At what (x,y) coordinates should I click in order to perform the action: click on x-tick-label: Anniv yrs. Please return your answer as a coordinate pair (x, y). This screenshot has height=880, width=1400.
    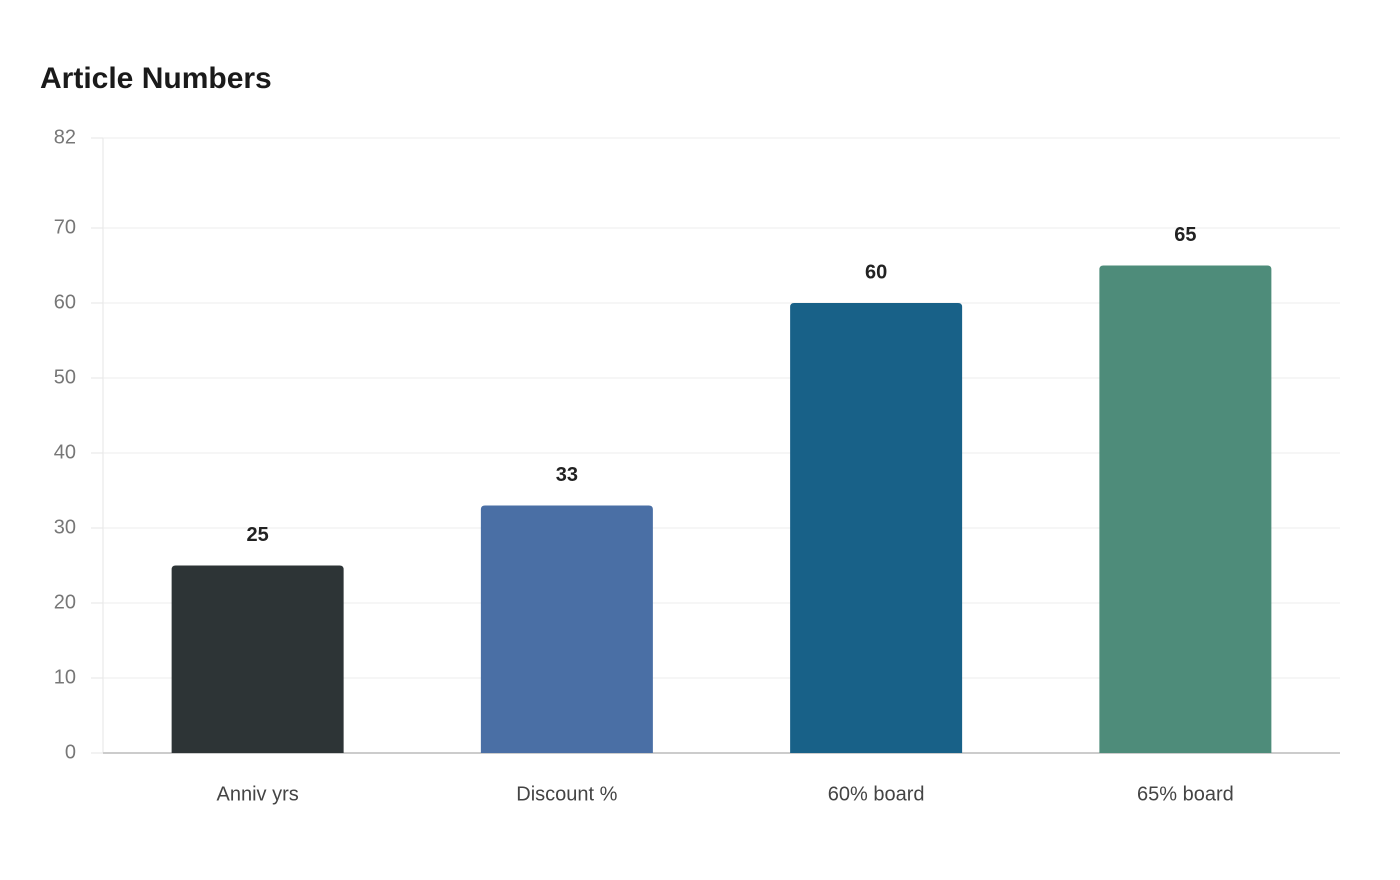
    Looking at the image, I should click on (258, 794).